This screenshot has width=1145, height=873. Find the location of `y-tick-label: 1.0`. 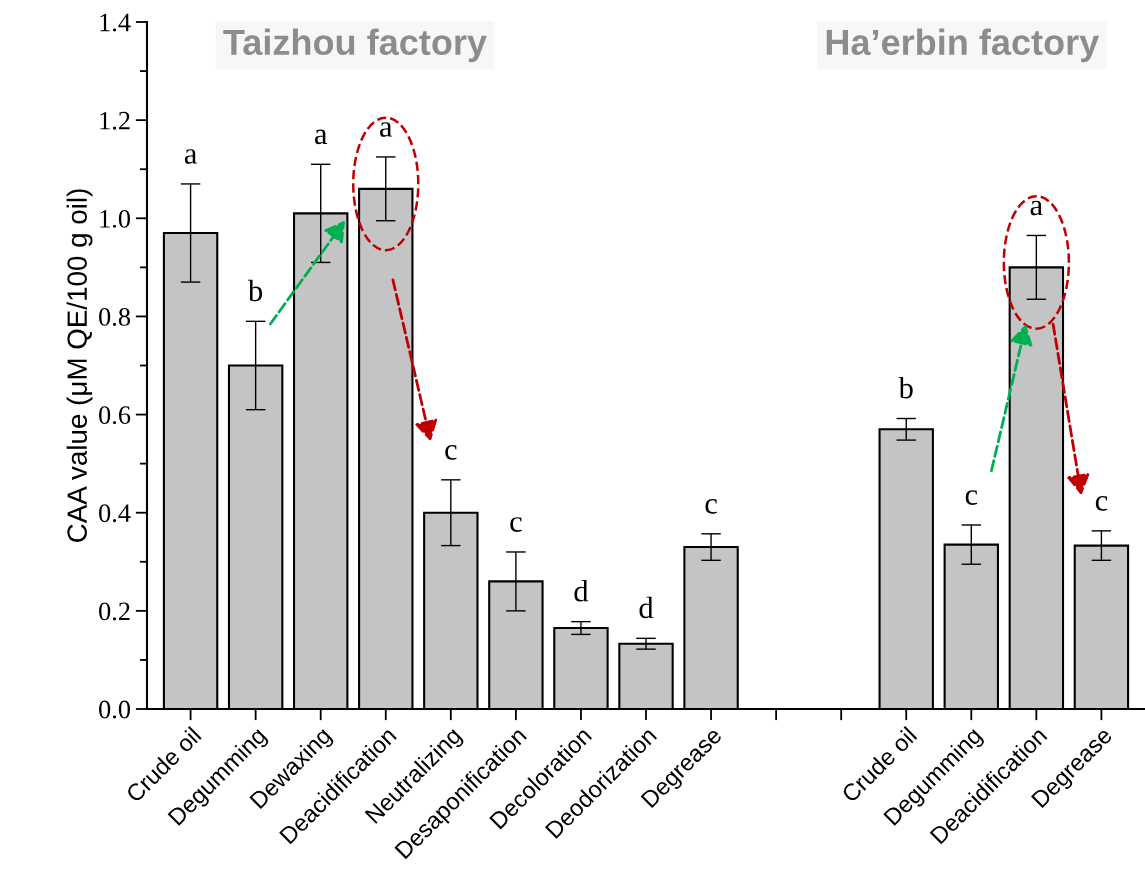

y-tick-label: 1.0 is located at coordinates (115, 218).